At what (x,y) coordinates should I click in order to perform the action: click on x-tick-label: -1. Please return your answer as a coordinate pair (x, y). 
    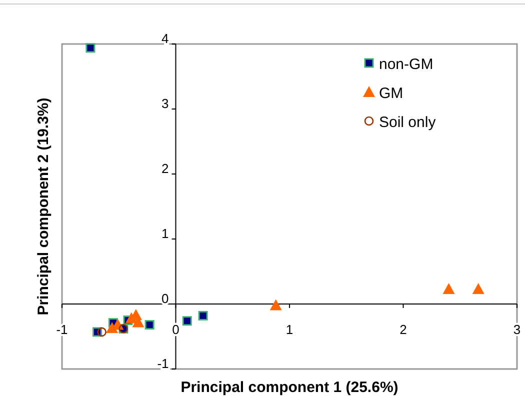
    Looking at the image, I should click on (62, 329).